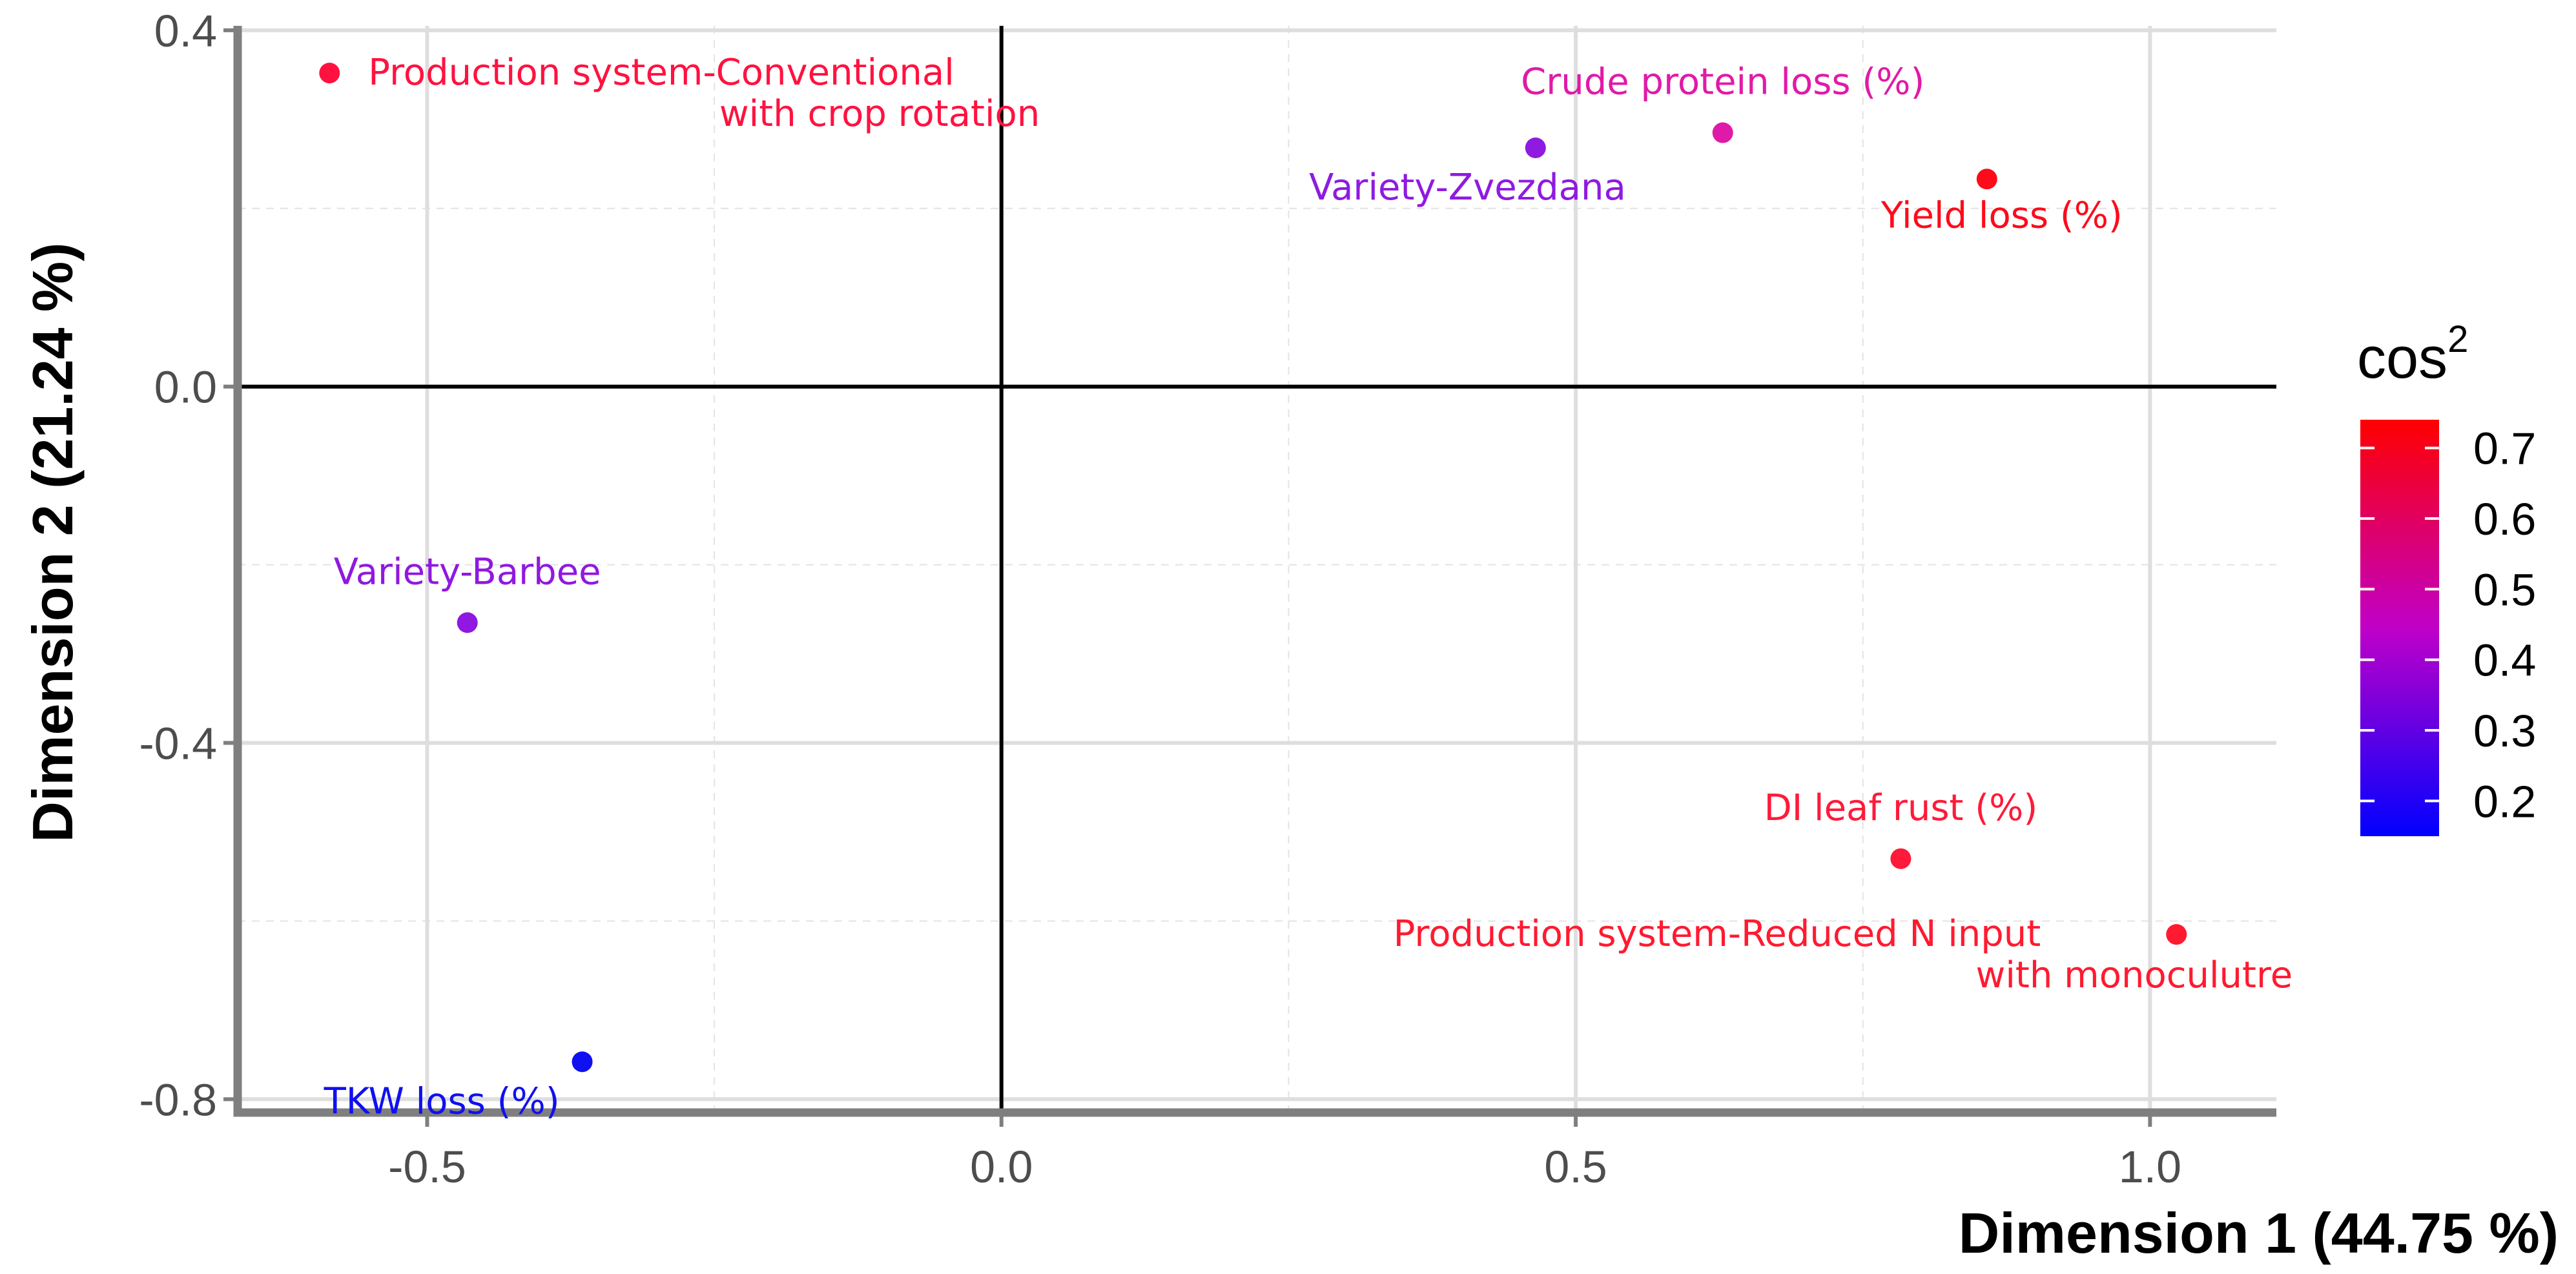  Describe the element at coordinates (2504, 519) in the screenshot. I see `legend-tick-label: 0.6` at that location.